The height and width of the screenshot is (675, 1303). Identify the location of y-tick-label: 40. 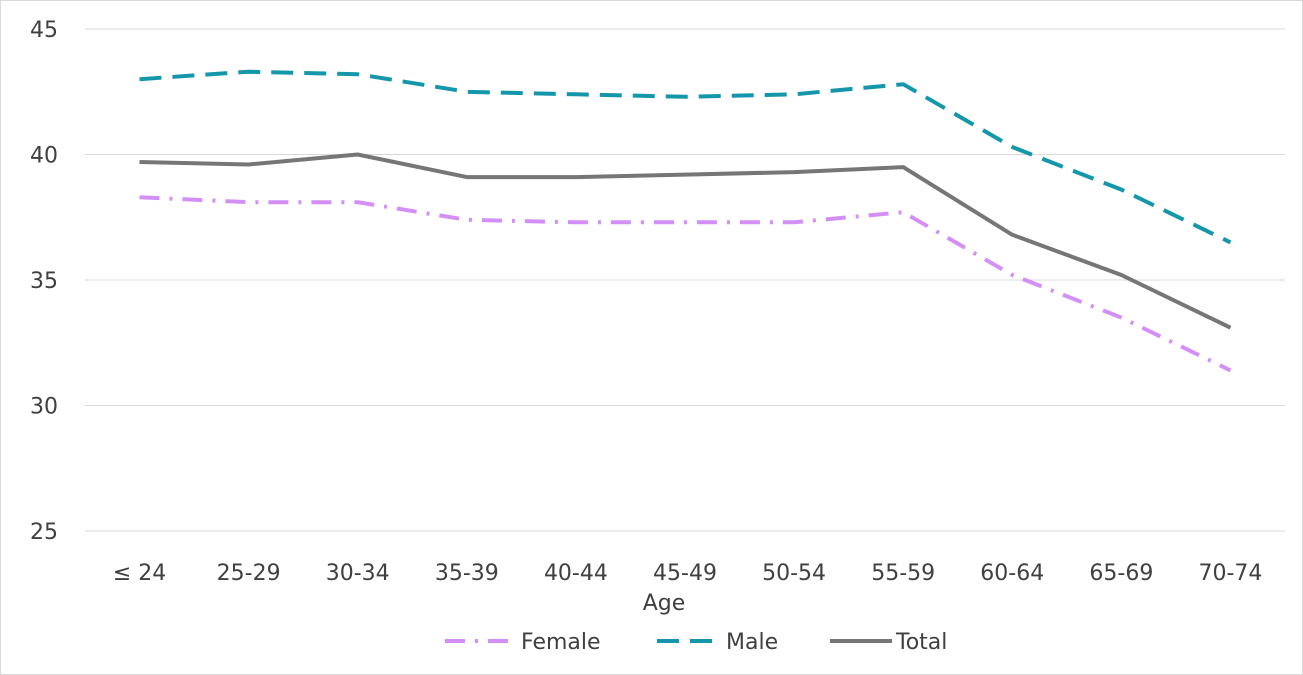
(44, 156).